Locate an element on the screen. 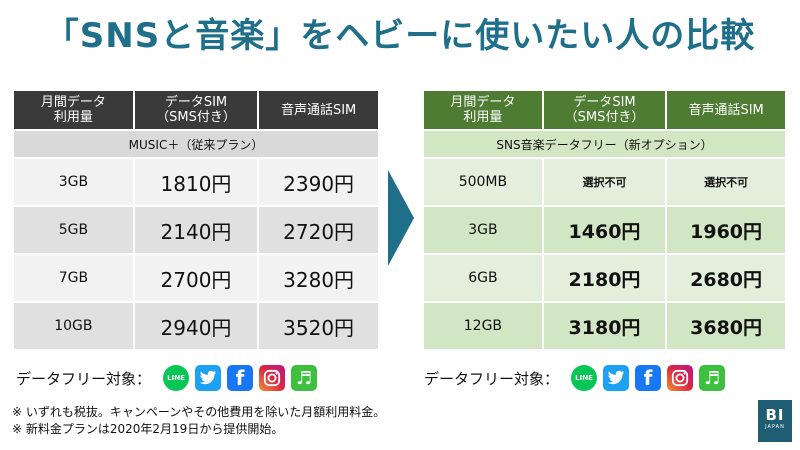 The image size is (800, 450). table-row: 500MB 選択不可 選択不可 is located at coordinates (604, 182).